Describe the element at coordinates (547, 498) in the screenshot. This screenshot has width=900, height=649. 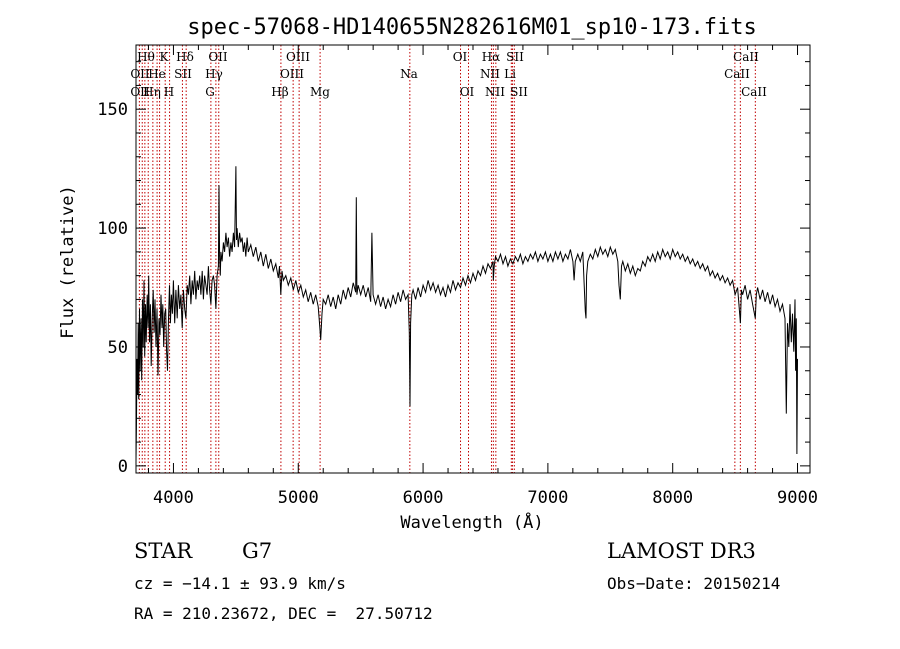
I see `x-tick-label: 7000` at that location.